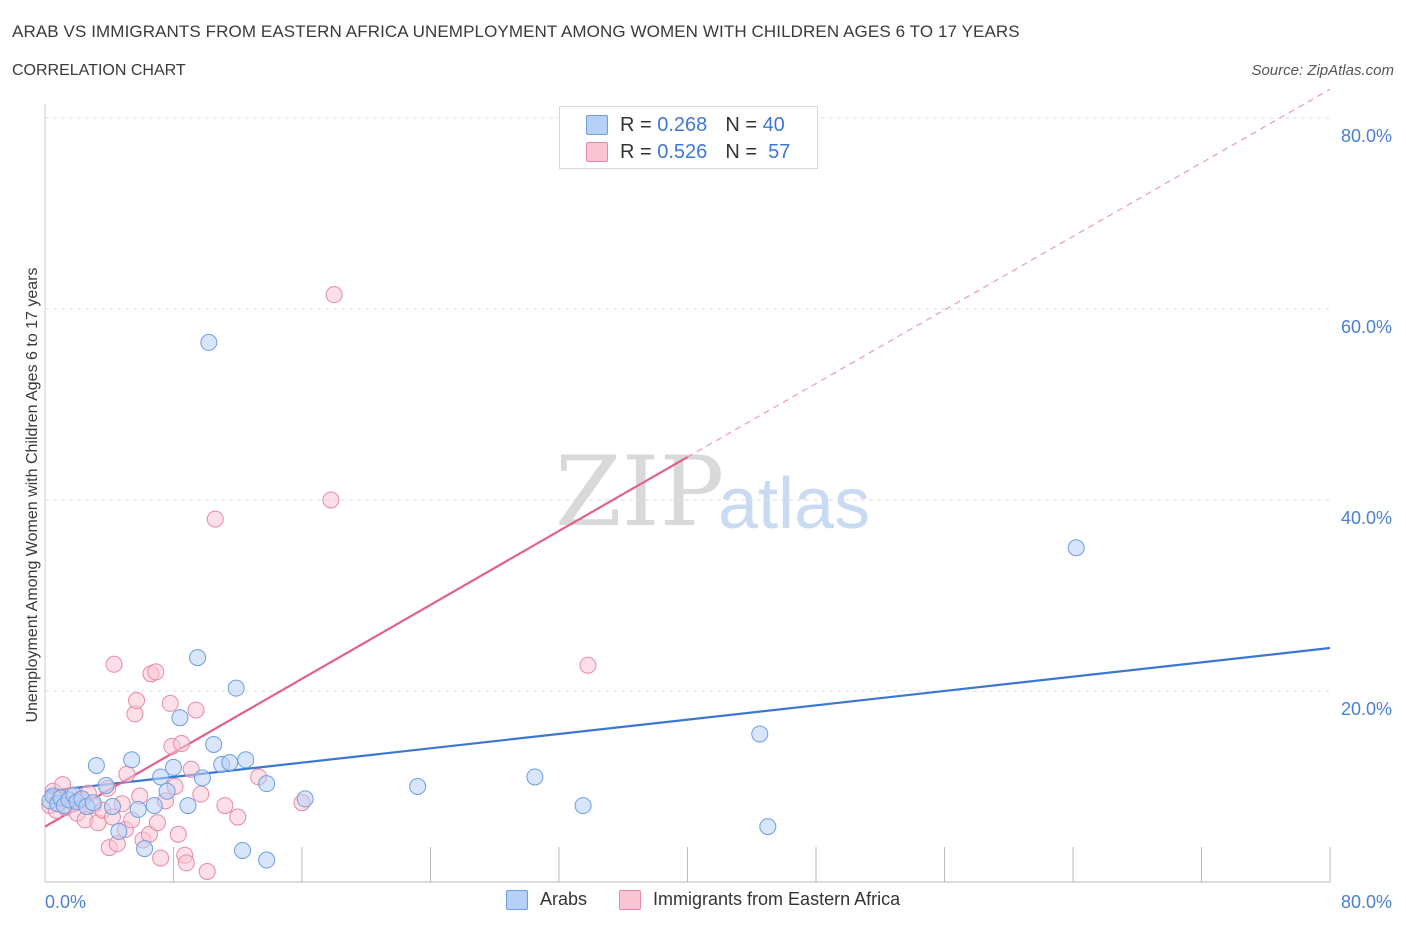 The width and height of the screenshot is (1406, 930). Describe the element at coordinates (1366, 709) in the screenshot. I see `y-tick-label: 20.0%` at that location.